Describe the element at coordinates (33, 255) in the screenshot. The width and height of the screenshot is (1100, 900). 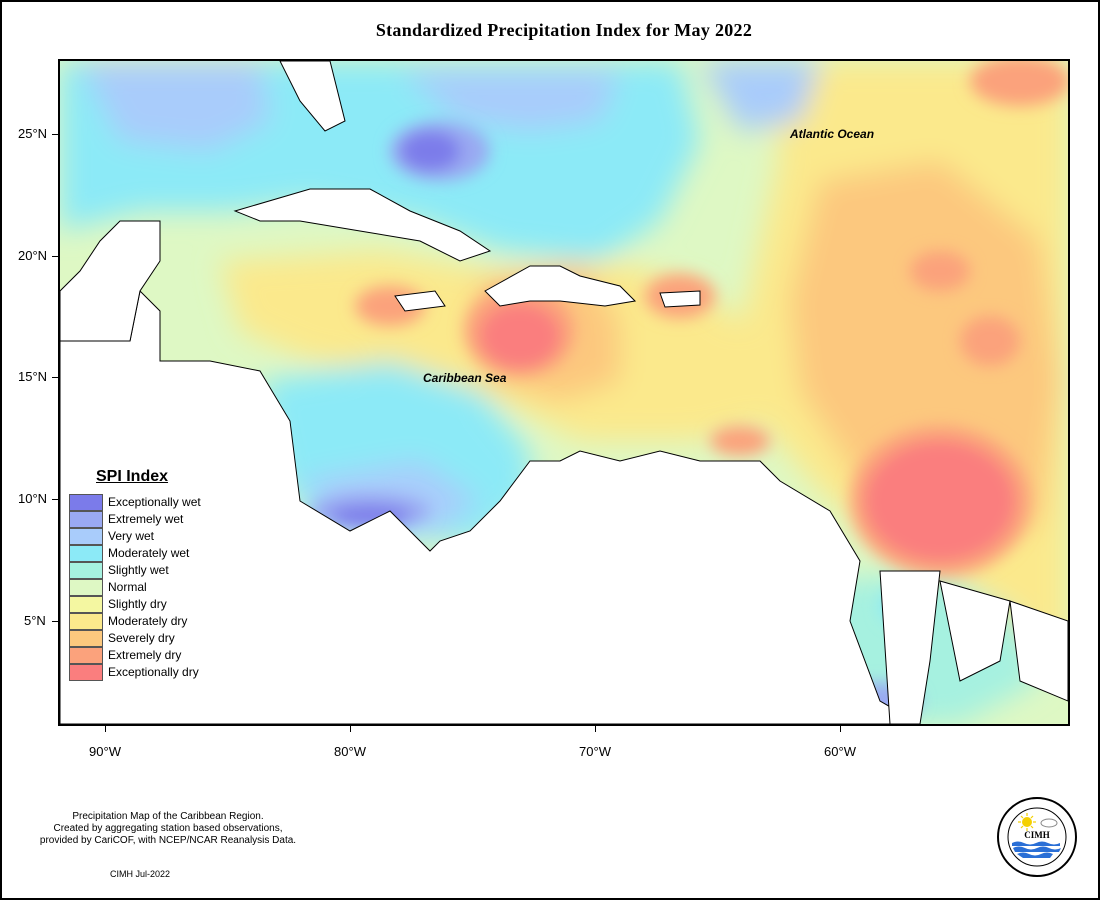
I see `lat-label-20n: 20°N` at that location.